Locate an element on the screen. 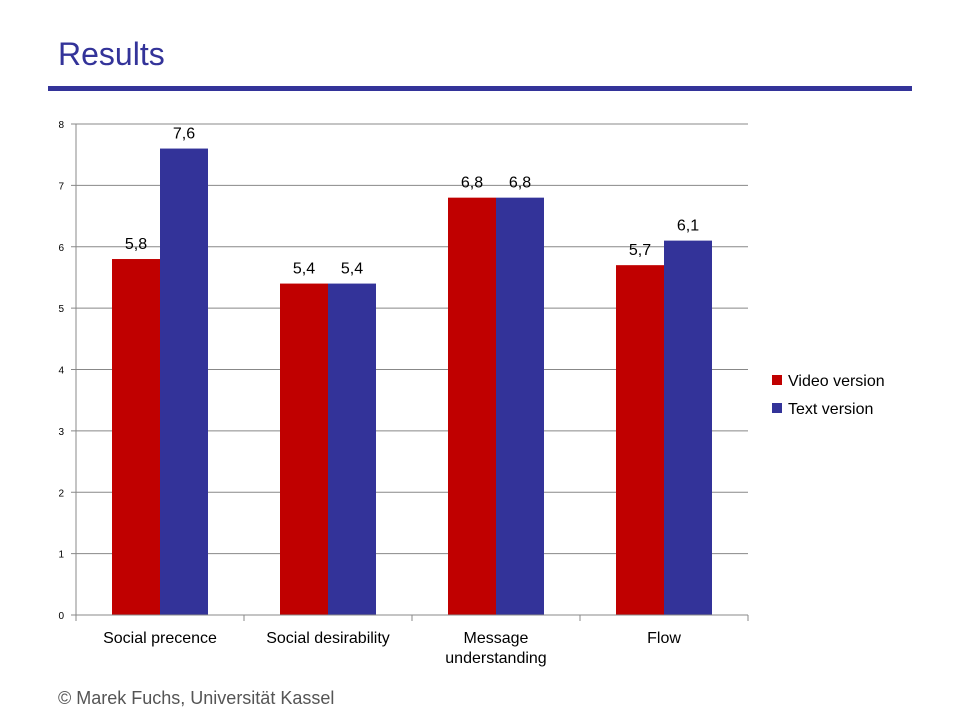 This screenshot has width=960, height=720. legend-label: Video version is located at coordinates (836, 381).